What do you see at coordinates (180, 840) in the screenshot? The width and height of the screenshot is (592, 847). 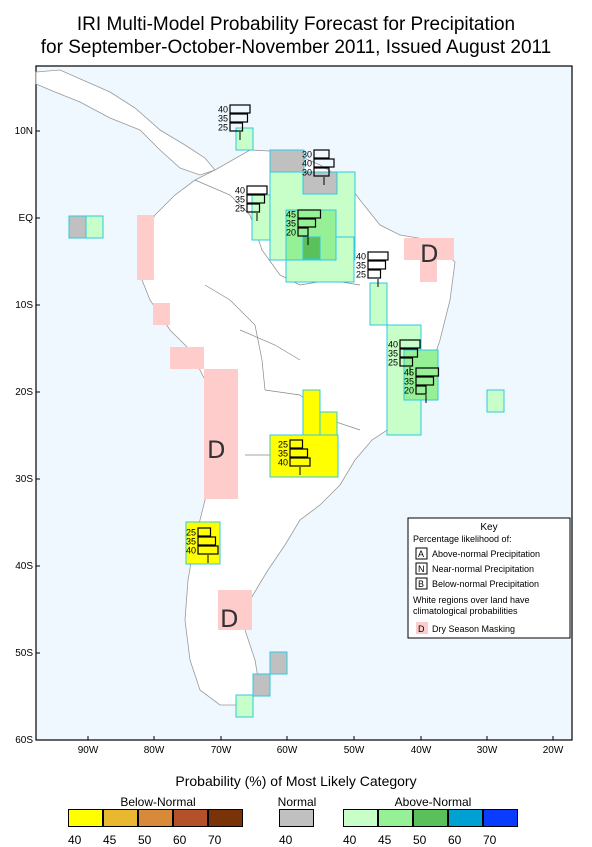 I see `legend-tick-label: 60` at bounding box center [180, 840].